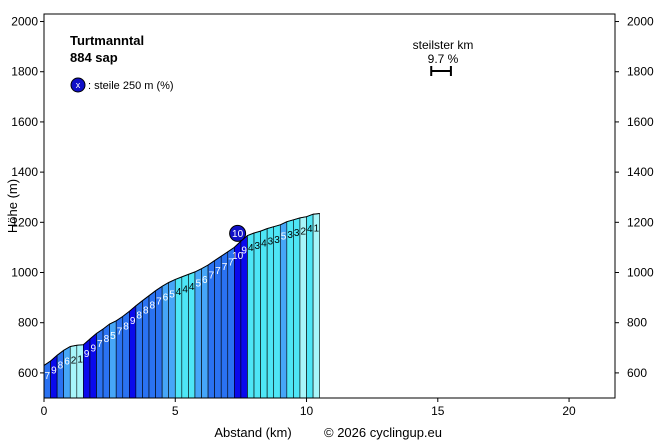 The width and height of the screenshot is (656, 444). I want to click on steepest-badge-text: 10, so click(238, 234).